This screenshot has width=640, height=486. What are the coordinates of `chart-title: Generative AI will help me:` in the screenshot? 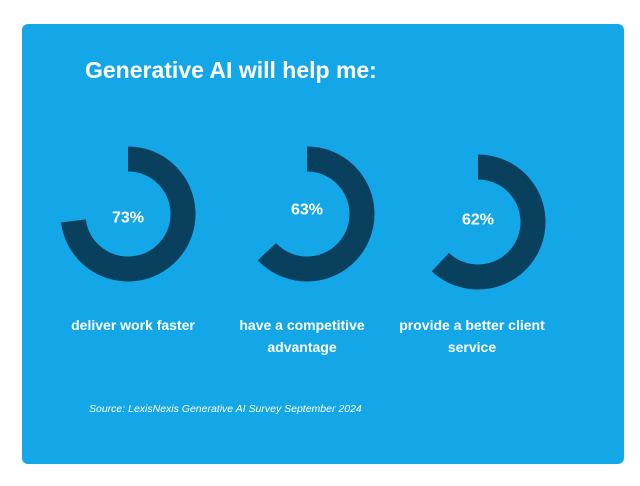 It's located at (231, 70).